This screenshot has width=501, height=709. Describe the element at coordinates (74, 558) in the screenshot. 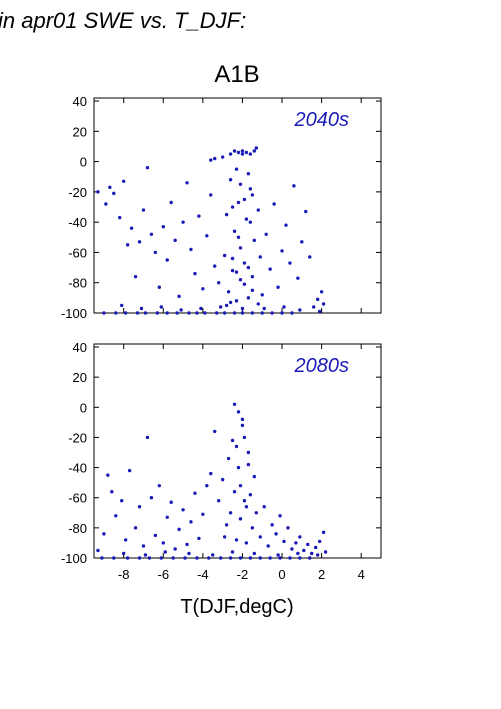

I see `y-tick-label: -100` at that location.